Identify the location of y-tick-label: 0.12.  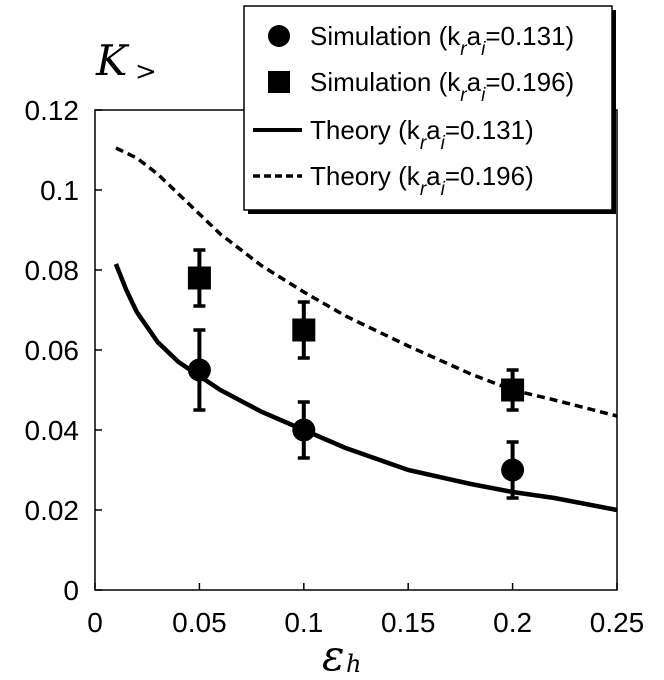
(52, 110).